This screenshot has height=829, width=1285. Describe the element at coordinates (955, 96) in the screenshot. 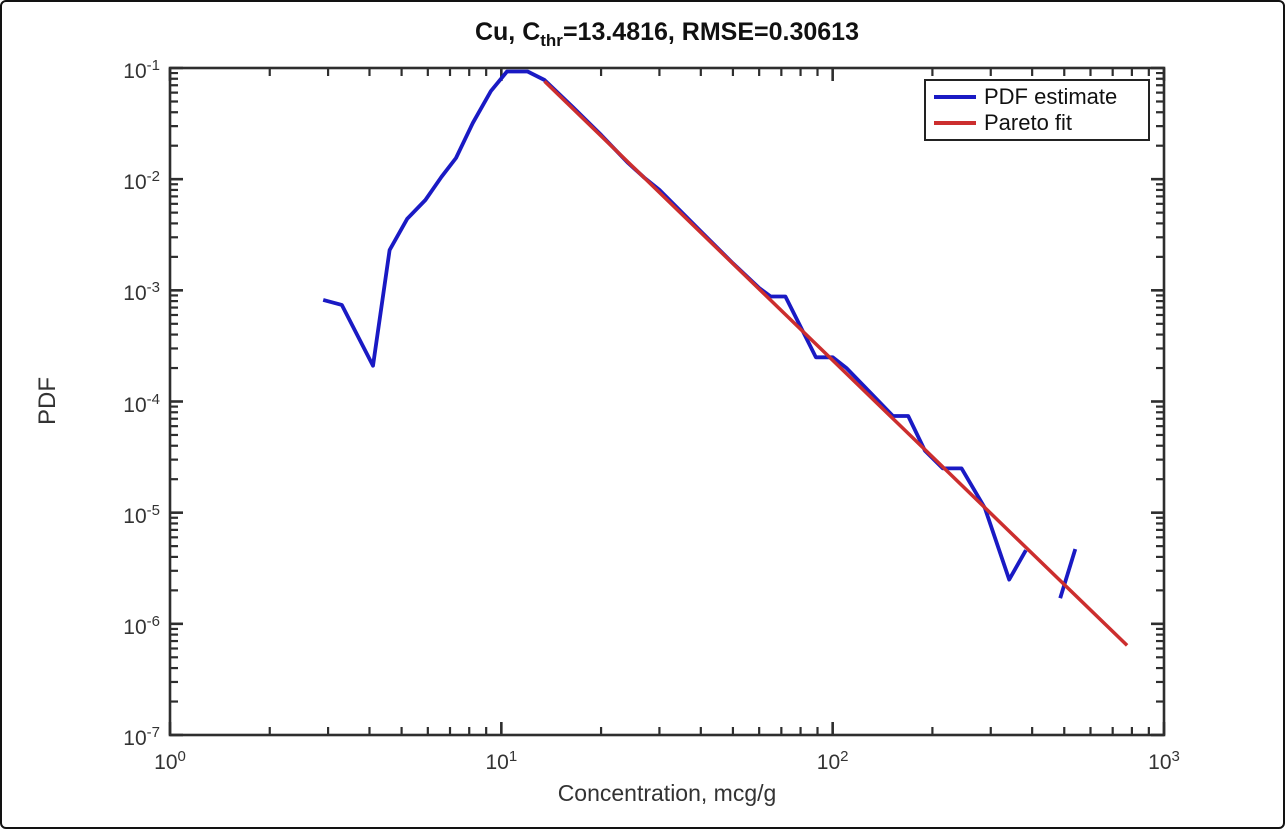

I see `legend-line-sample-blue` at that location.